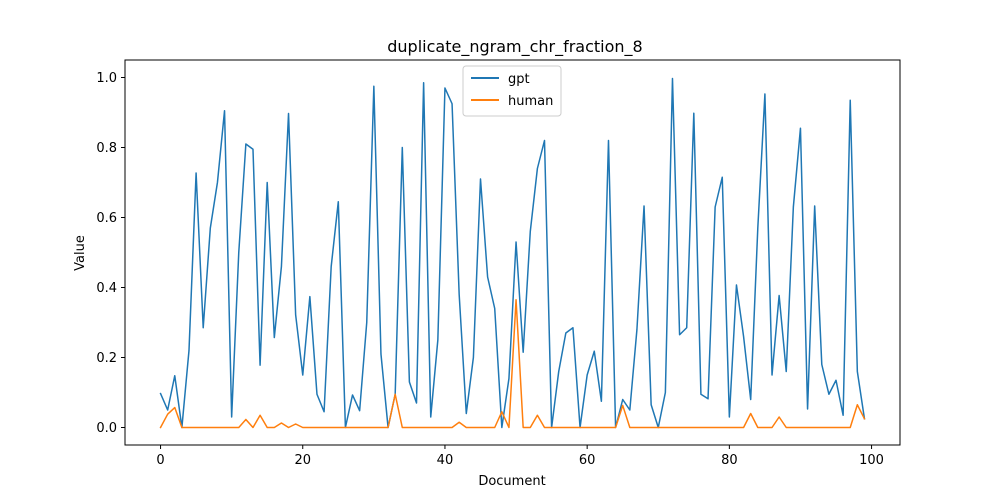 The width and height of the screenshot is (1000, 500). Describe the element at coordinates (106, 428) in the screenshot. I see `y-tick-label: 0.0` at that location.